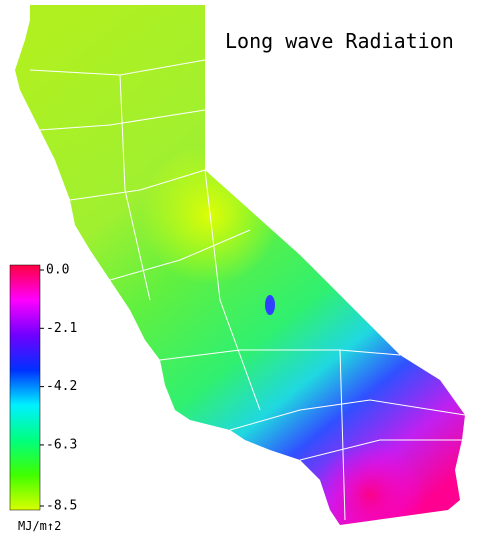 The width and height of the screenshot is (500, 550). What do you see at coordinates (270, 305) in the screenshot?
I see `lake` at bounding box center [270, 305].